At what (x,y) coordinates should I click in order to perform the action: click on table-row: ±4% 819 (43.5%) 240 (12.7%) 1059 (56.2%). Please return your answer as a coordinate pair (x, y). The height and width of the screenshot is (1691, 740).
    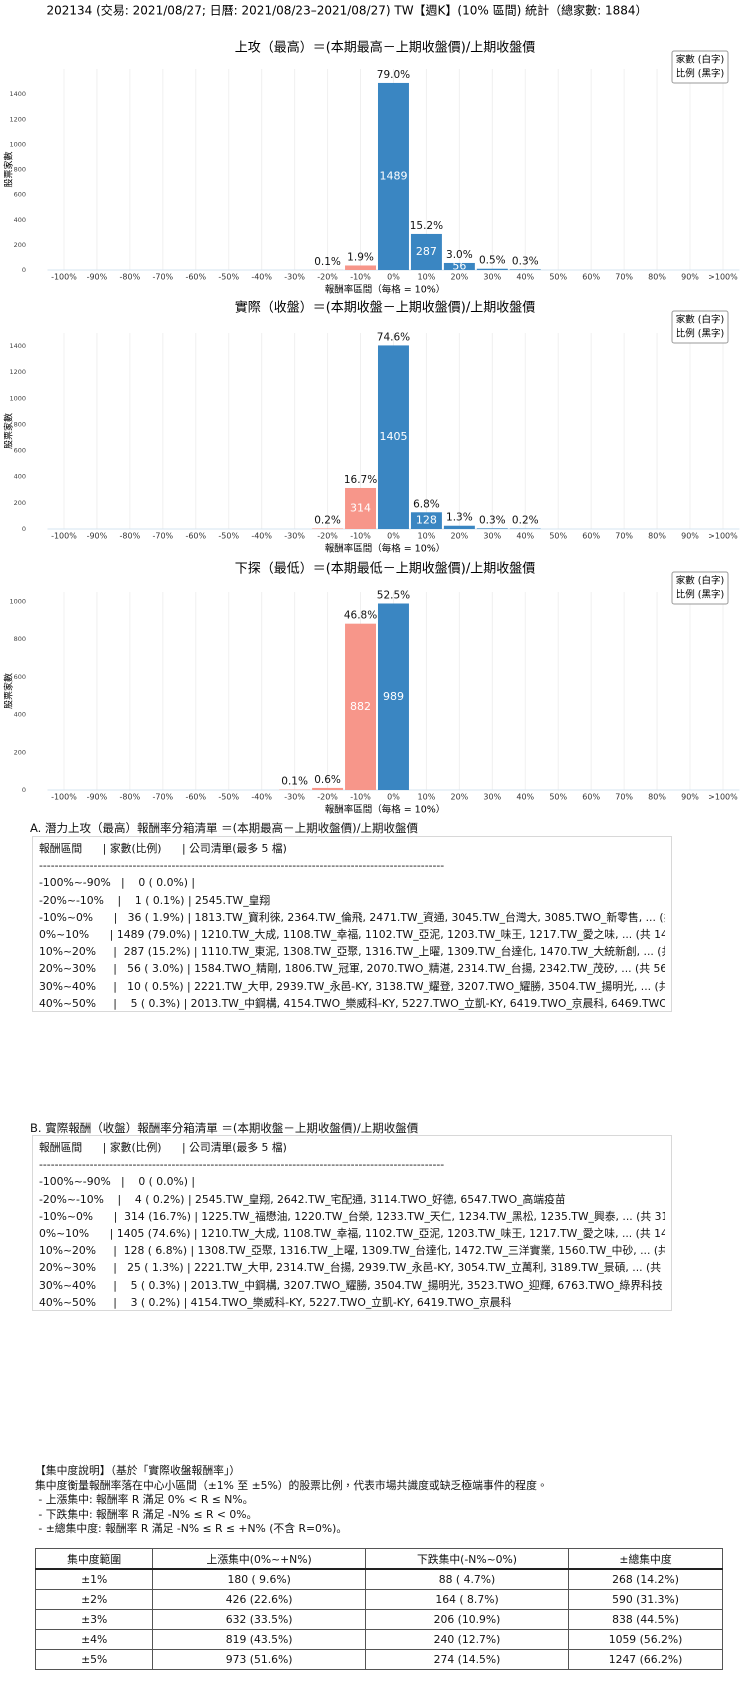
    Looking at the image, I should click on (378, 1639).